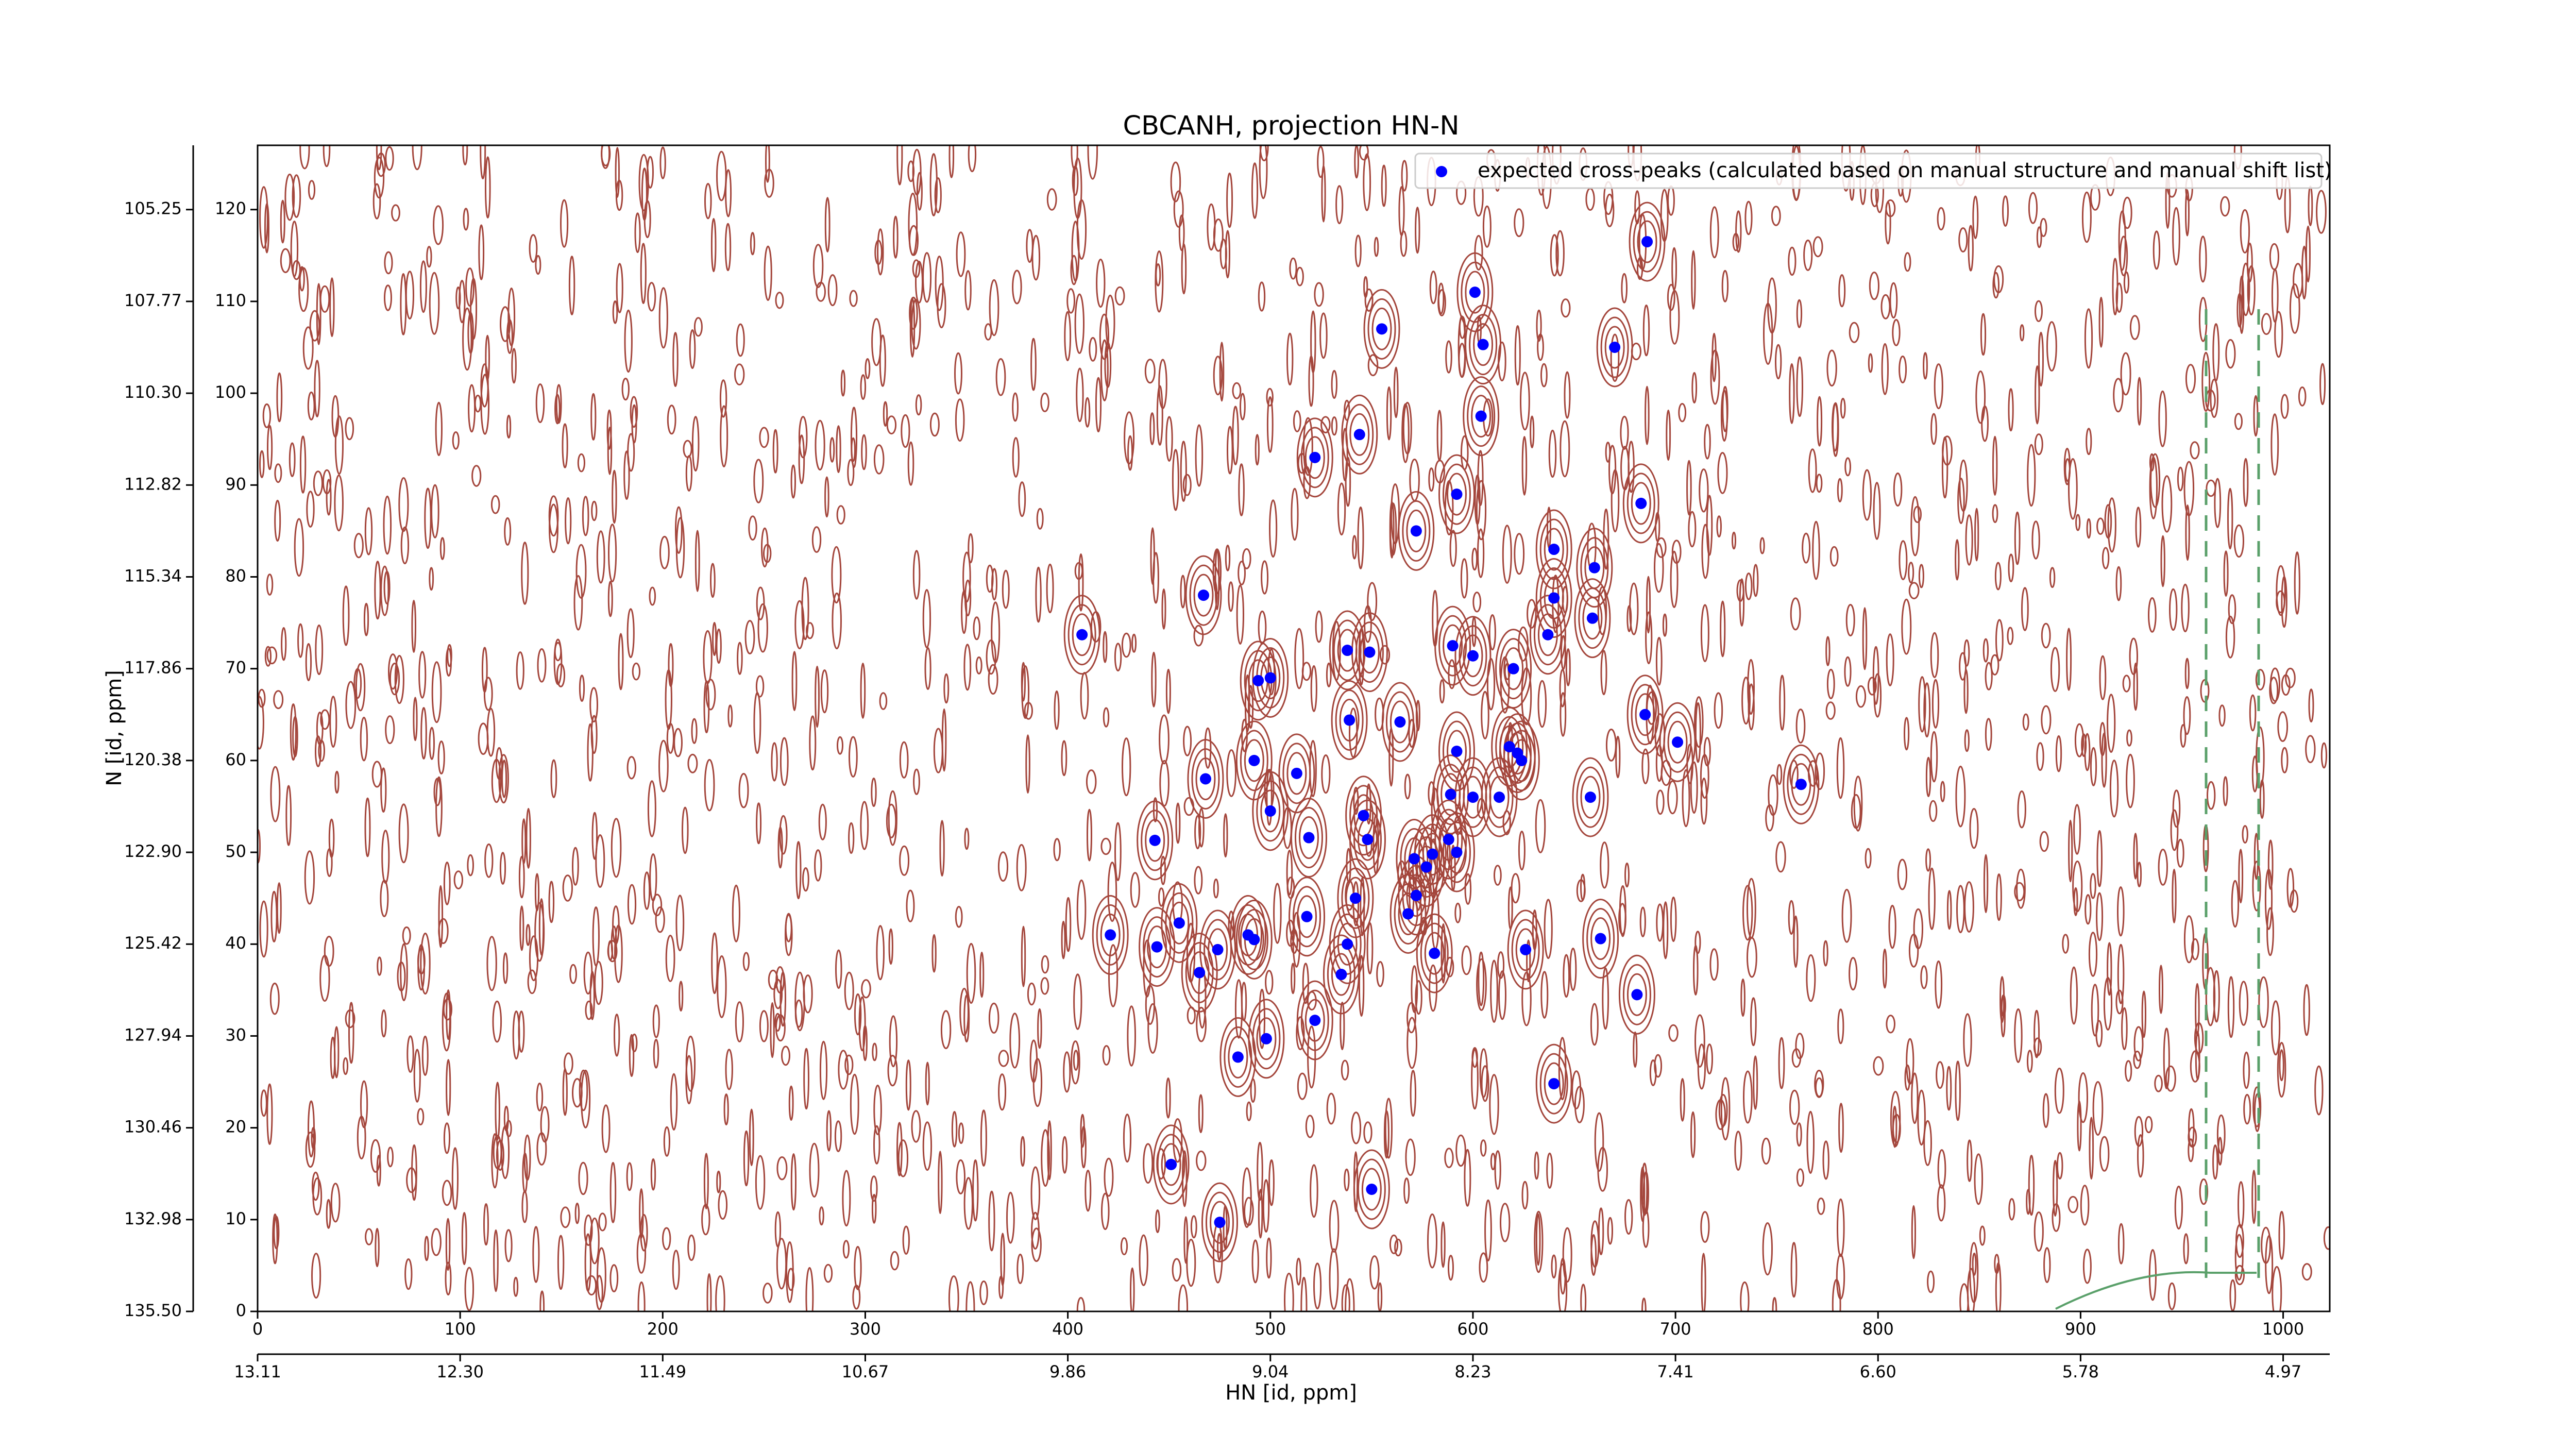 This screenshot has width=2576, height=1449. Describe the element at coordinates (235, 1218) in the screenshot. I see `y-tick-label: 10` at that location.